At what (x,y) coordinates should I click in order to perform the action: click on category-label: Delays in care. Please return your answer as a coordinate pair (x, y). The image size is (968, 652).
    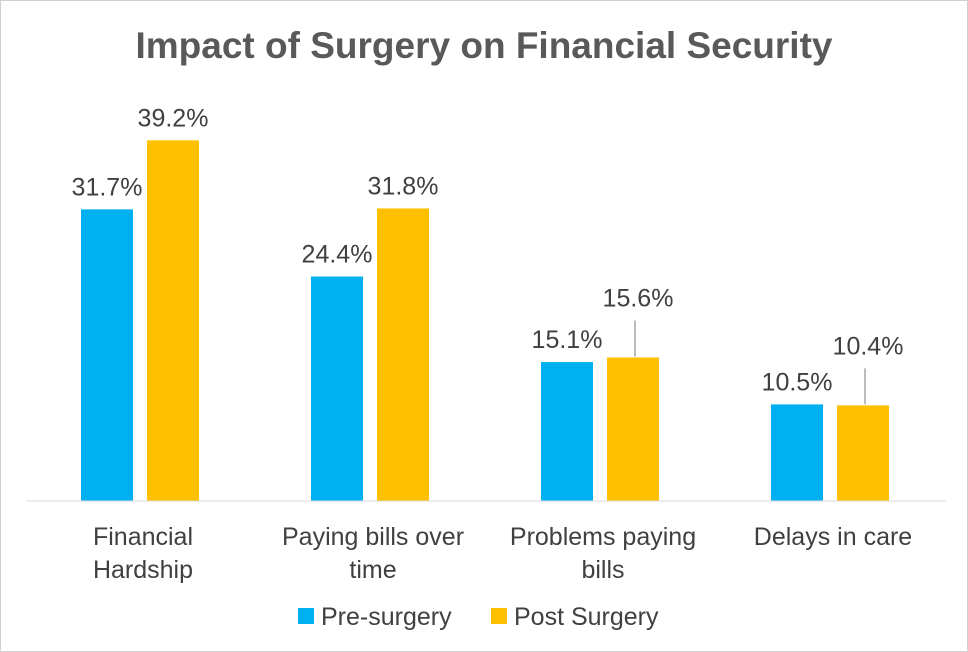
    Looking at the image, I should click on (833, 537).